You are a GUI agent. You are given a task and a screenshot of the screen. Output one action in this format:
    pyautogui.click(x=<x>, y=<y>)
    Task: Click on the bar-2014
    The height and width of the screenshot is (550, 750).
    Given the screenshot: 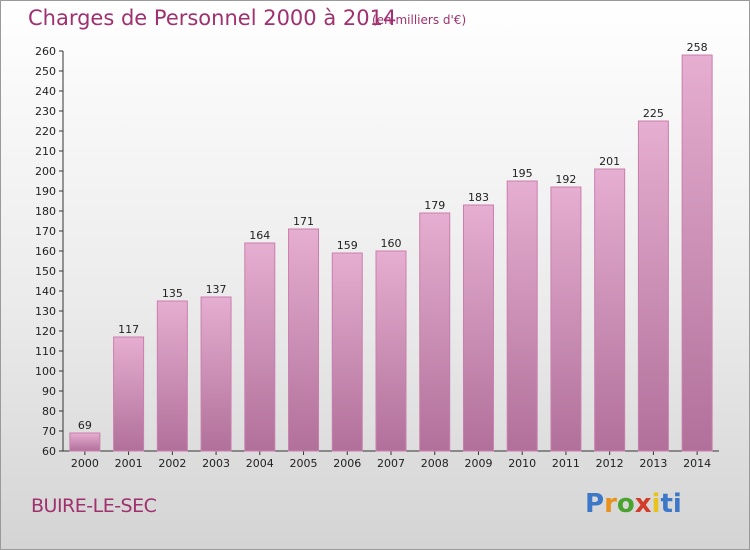 What is the action you would take?
    pyautogui.click(x=697, y=253)
    